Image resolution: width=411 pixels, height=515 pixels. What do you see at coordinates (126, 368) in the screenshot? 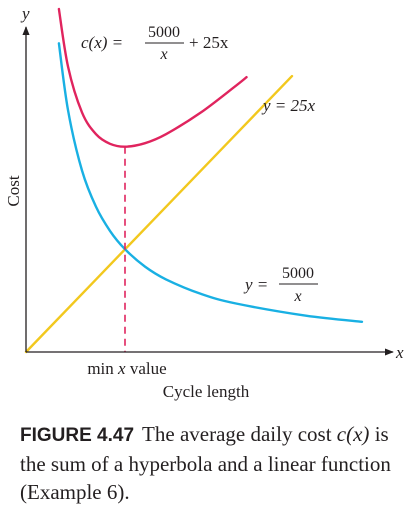
I see `min-x-label: min x value` at bounding box center [126, 368].